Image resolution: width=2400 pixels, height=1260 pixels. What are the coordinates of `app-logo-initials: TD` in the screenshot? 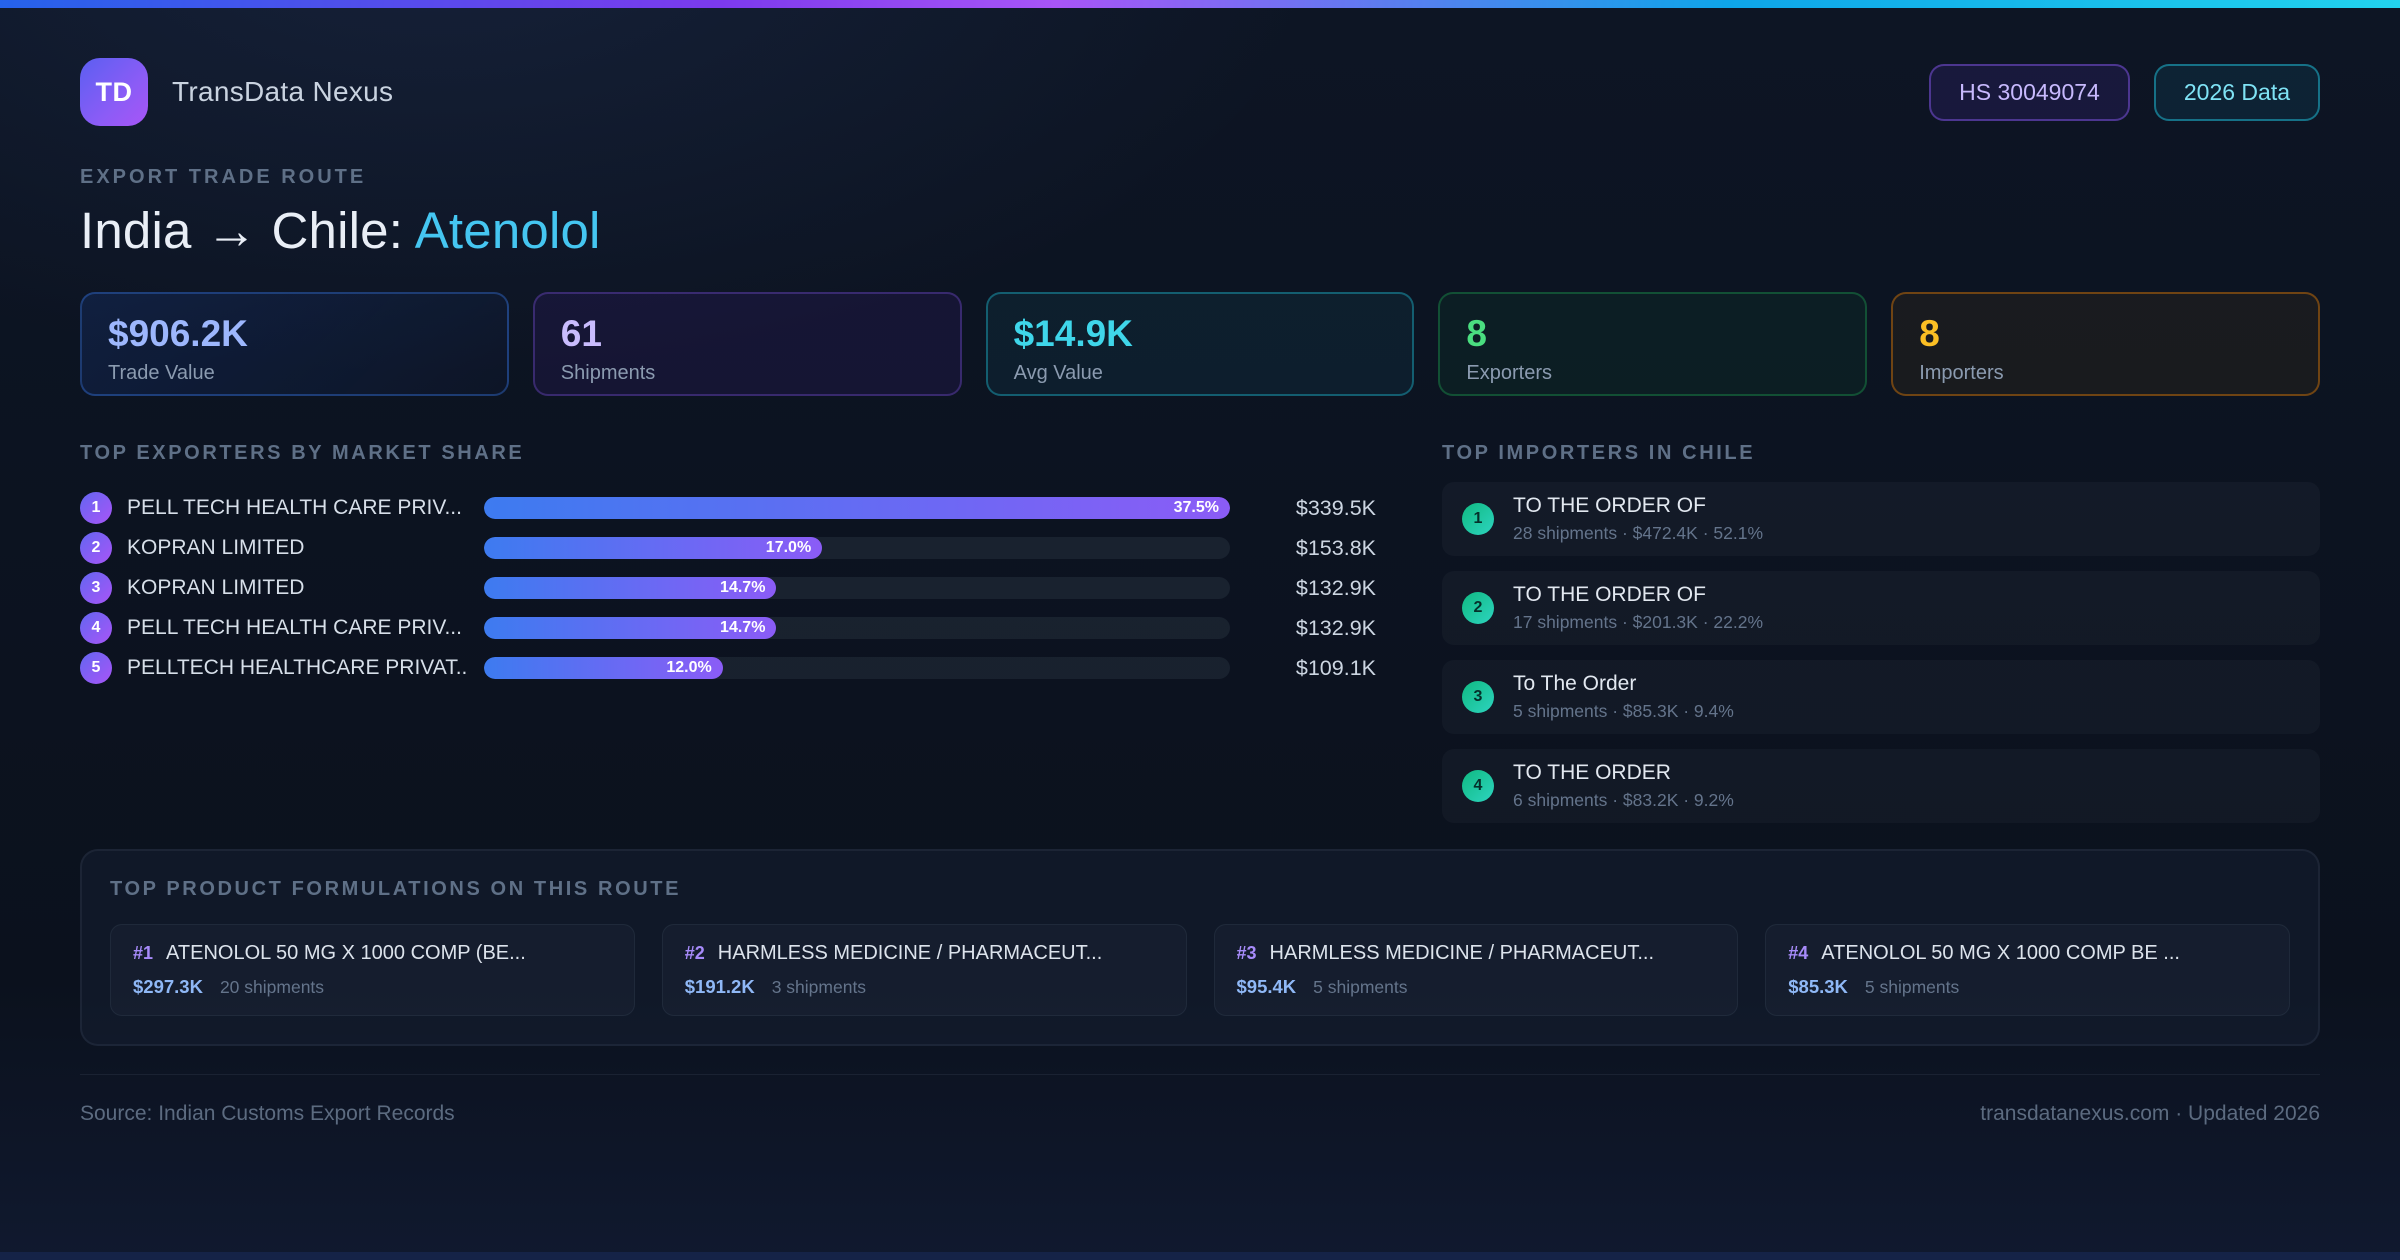 It's located at (114, 91).